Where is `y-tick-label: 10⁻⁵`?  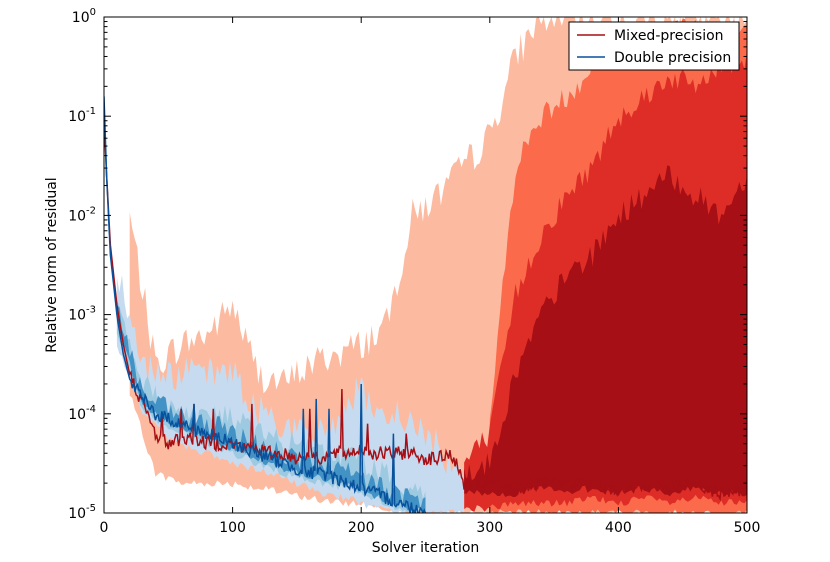
y-tick-label: 10⁻⁵ is located at coordinates (82, 512).